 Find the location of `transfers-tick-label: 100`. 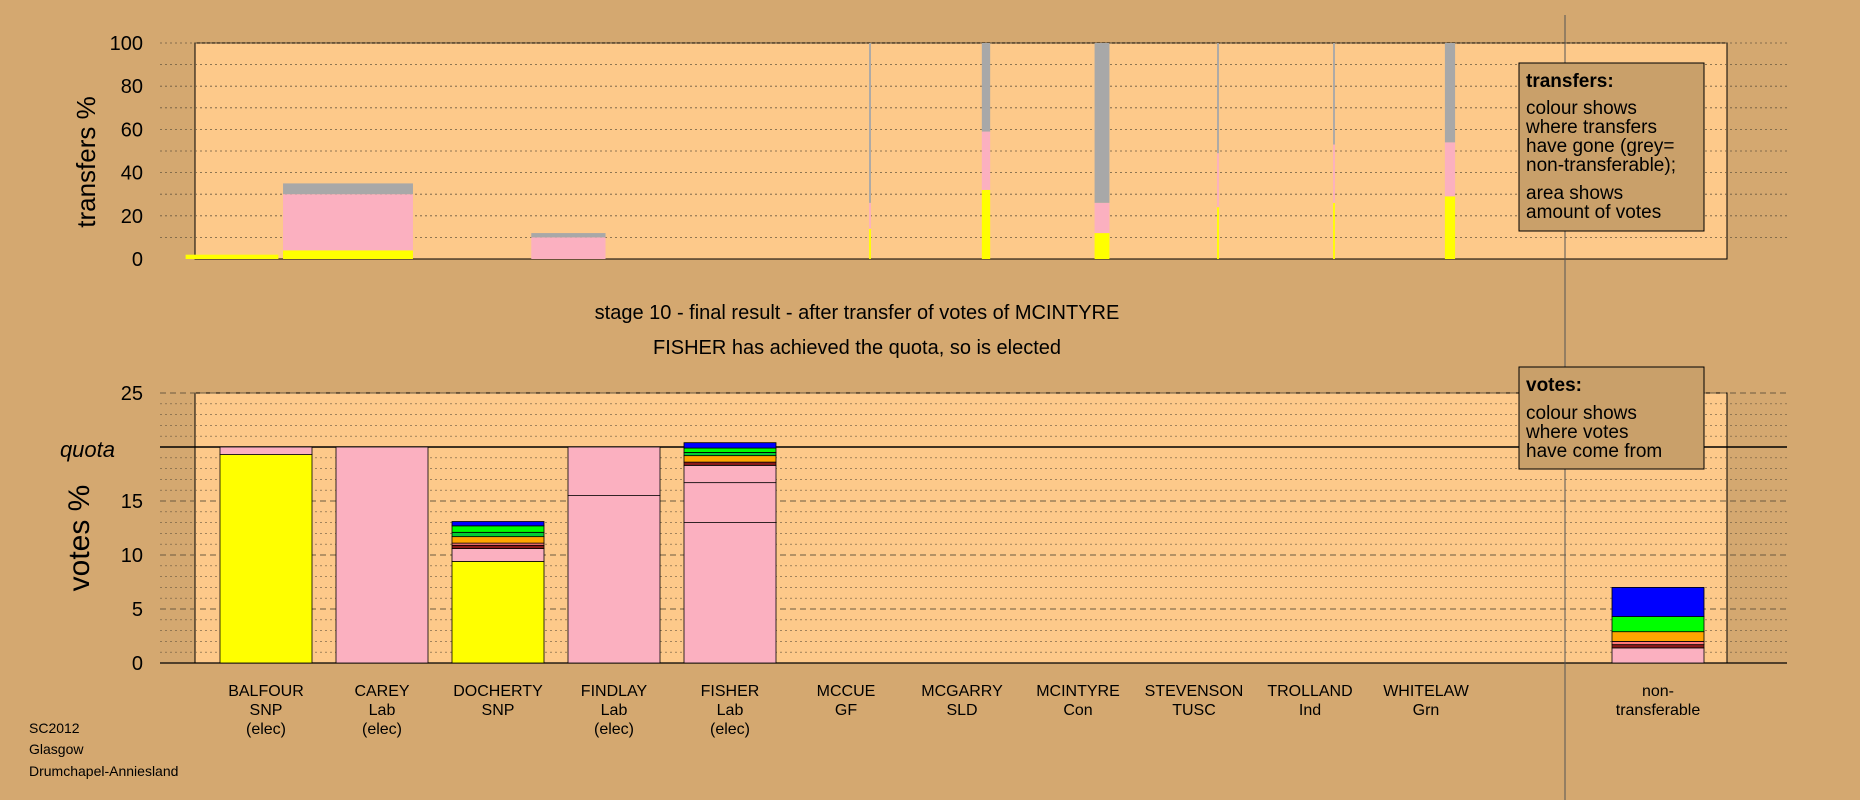

transfers-tick-label: 100 is located at coordinates (126, 44).